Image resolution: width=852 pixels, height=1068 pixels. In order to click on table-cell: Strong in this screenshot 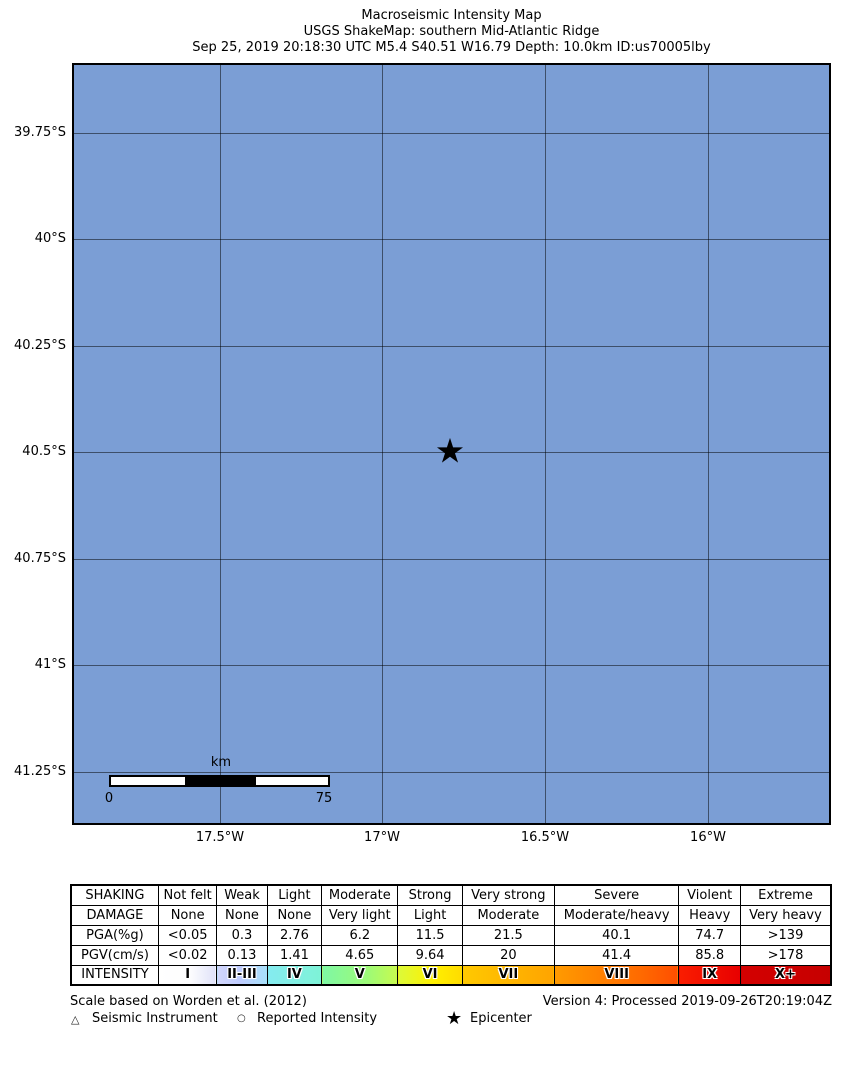, I will do `click(430, 895)`.